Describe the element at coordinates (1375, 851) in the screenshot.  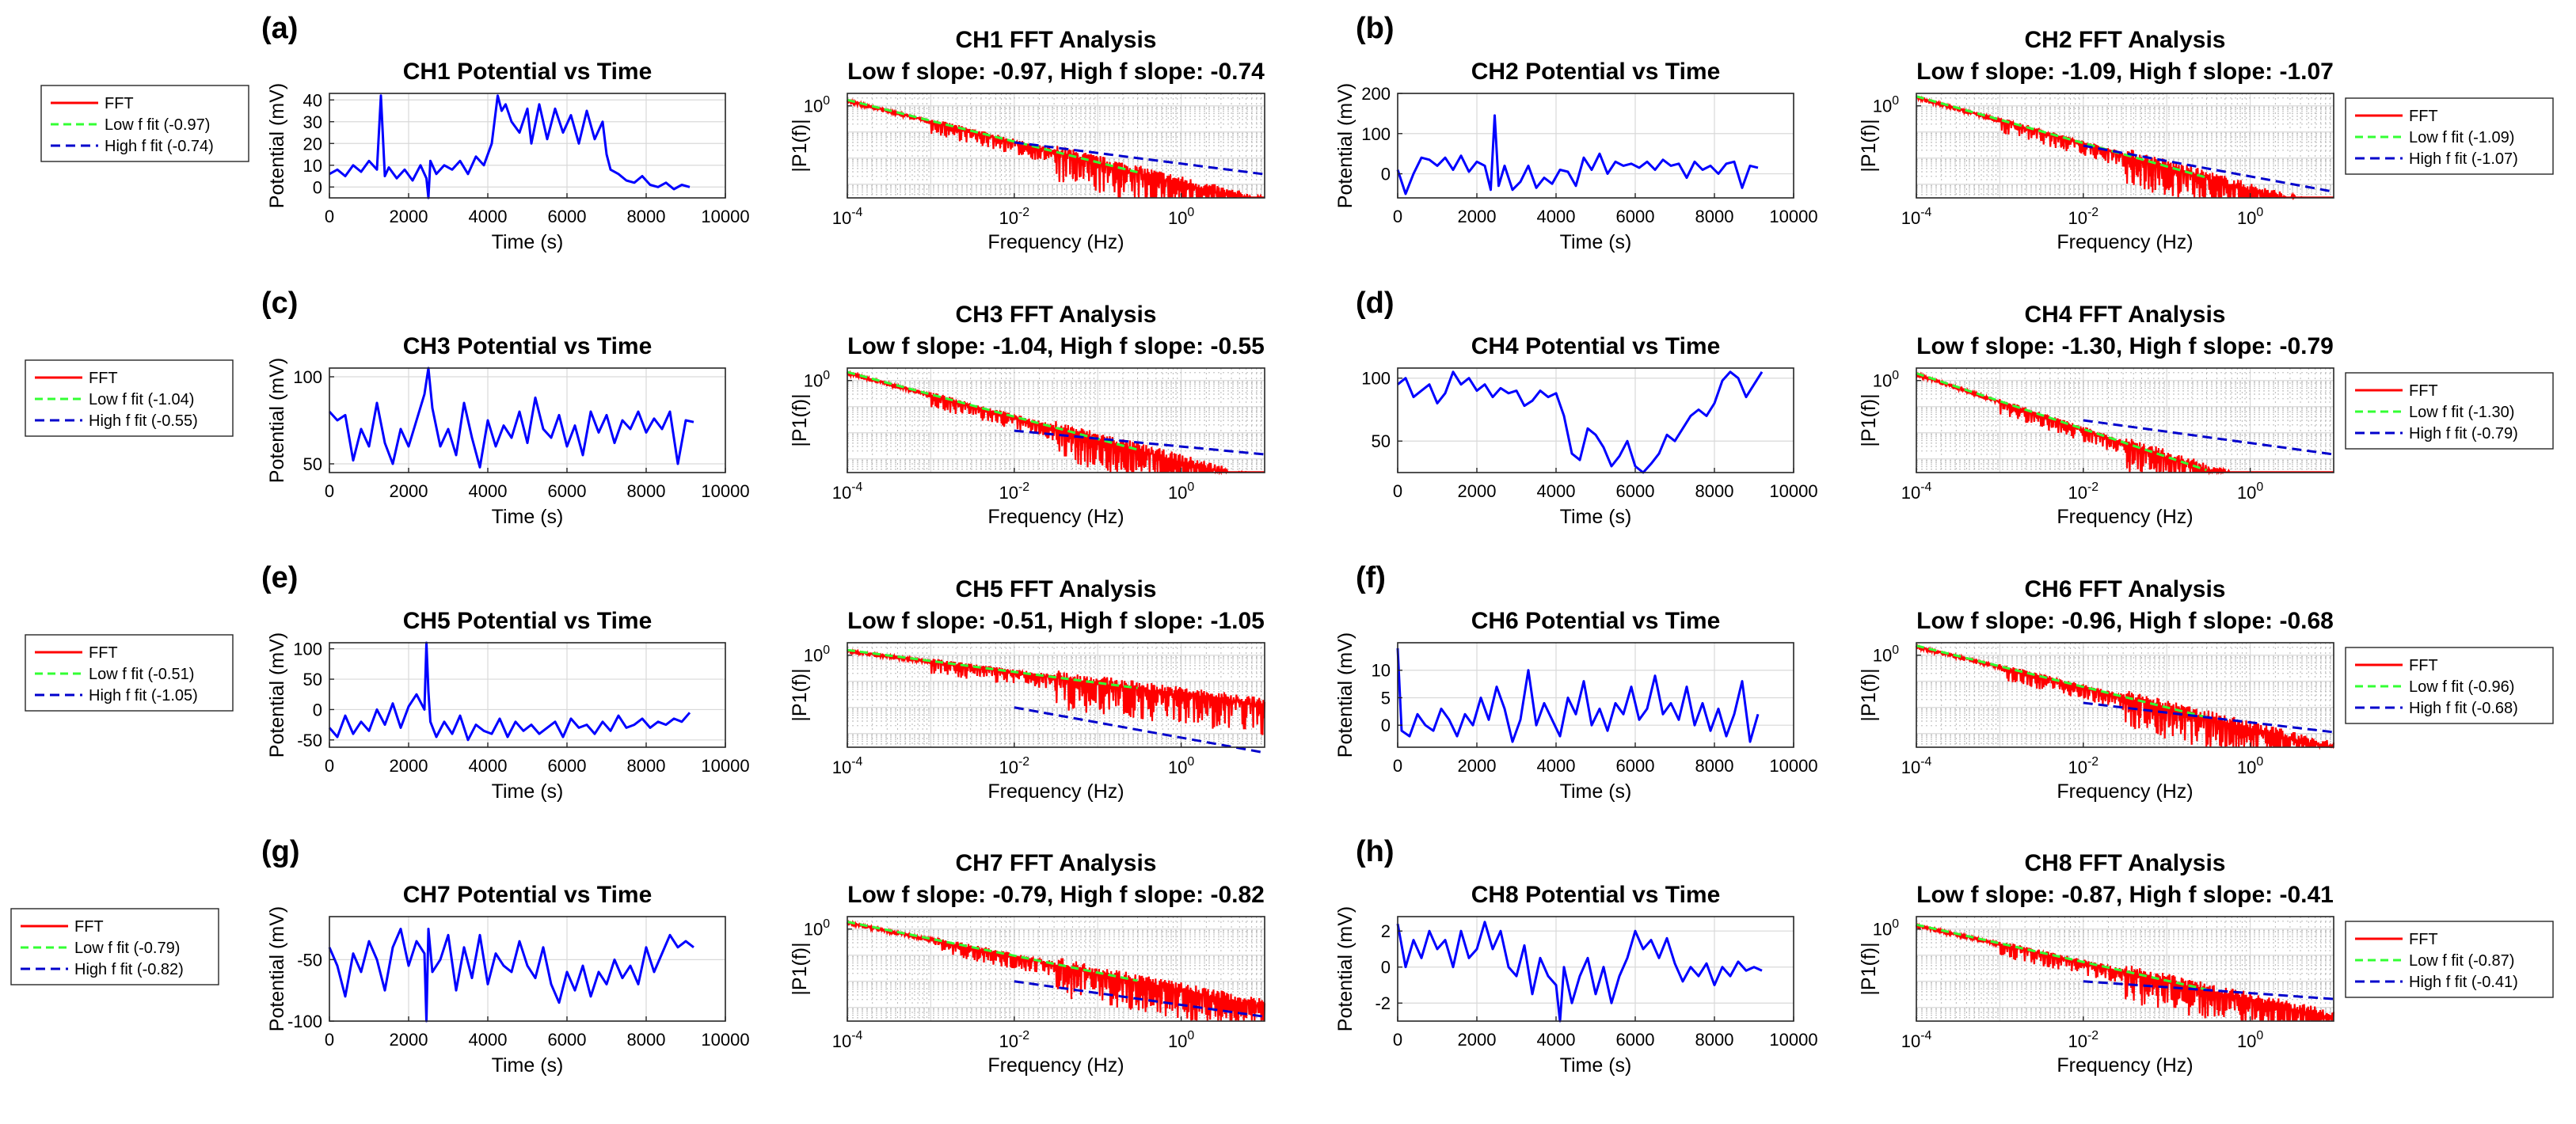
I see `panel-label: (h)` at that location.